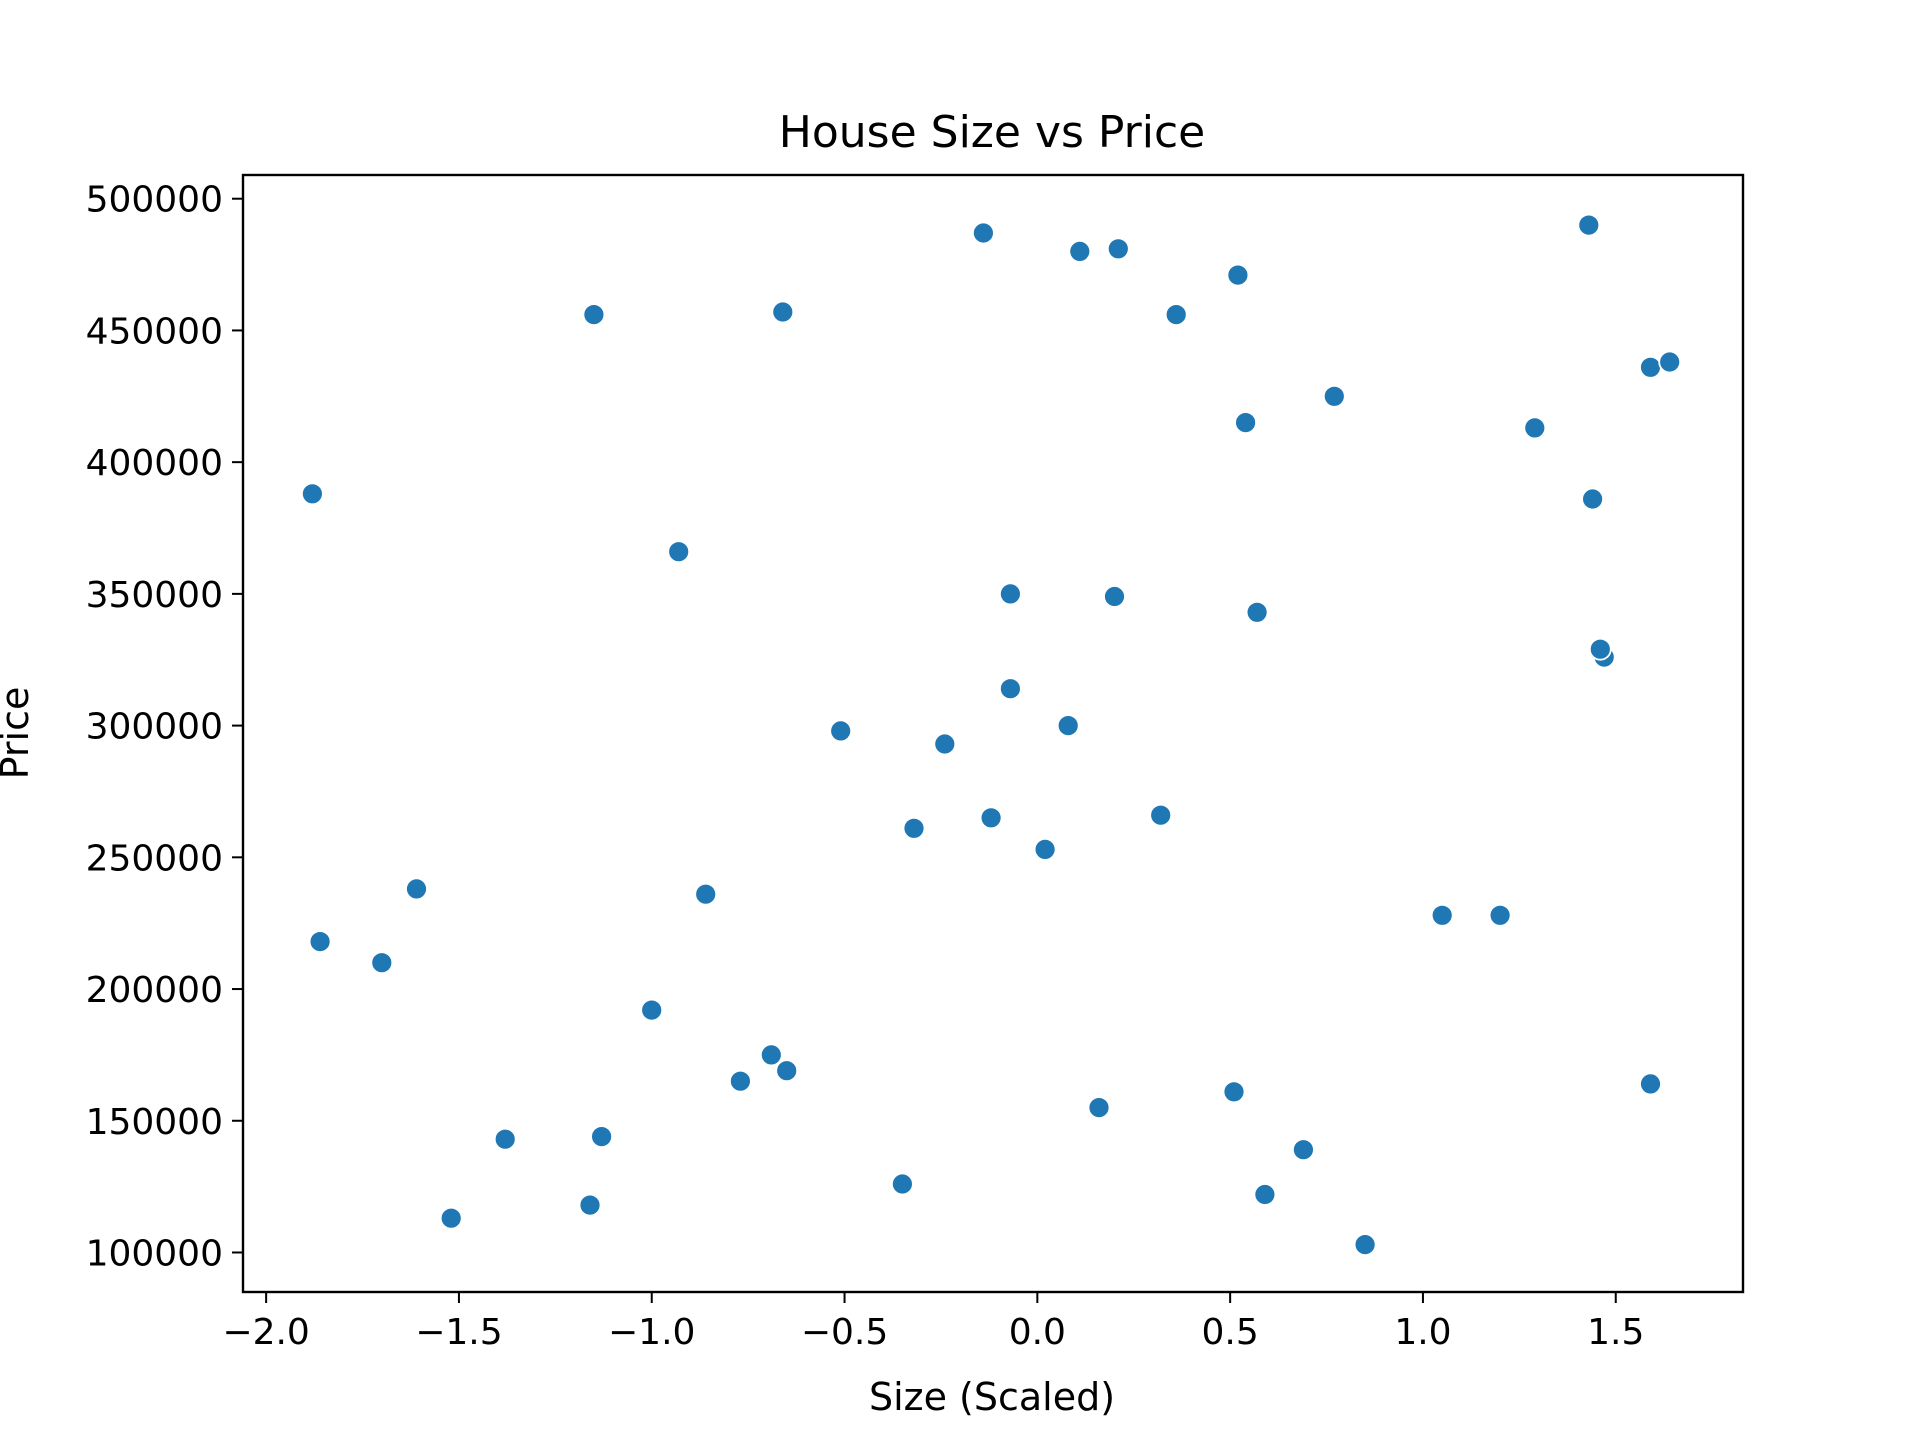 The height and width of the screenshot is (1440, 1920). What do you see at coordinates (154, 727) in the screenshot?
I see `y-tick-label: 300000` at bounding box center [154, 727].